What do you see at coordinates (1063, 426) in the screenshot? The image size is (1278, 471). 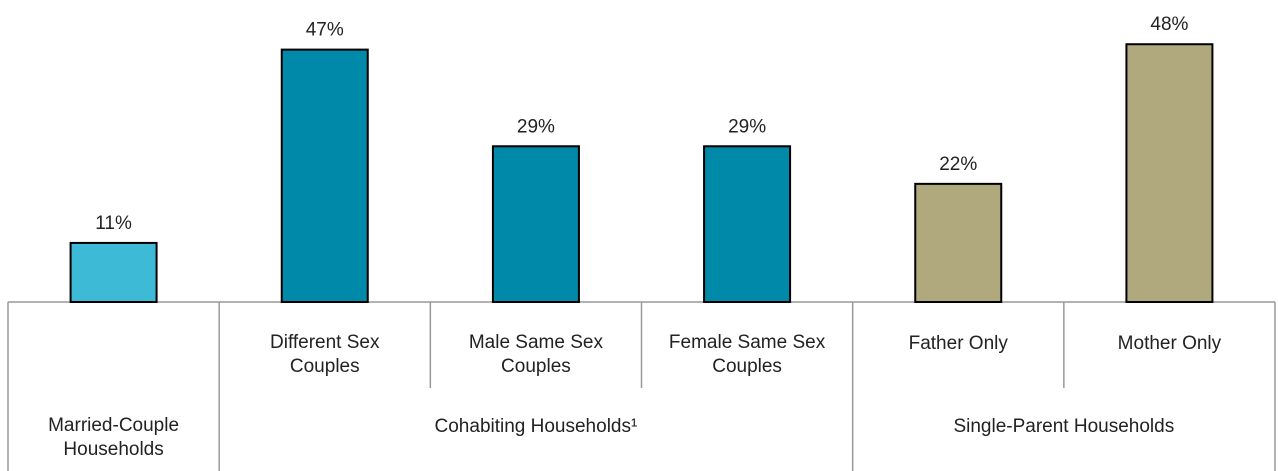 I see `group-label-2: Single-Parent Households` at bounding box center [1063, 426].